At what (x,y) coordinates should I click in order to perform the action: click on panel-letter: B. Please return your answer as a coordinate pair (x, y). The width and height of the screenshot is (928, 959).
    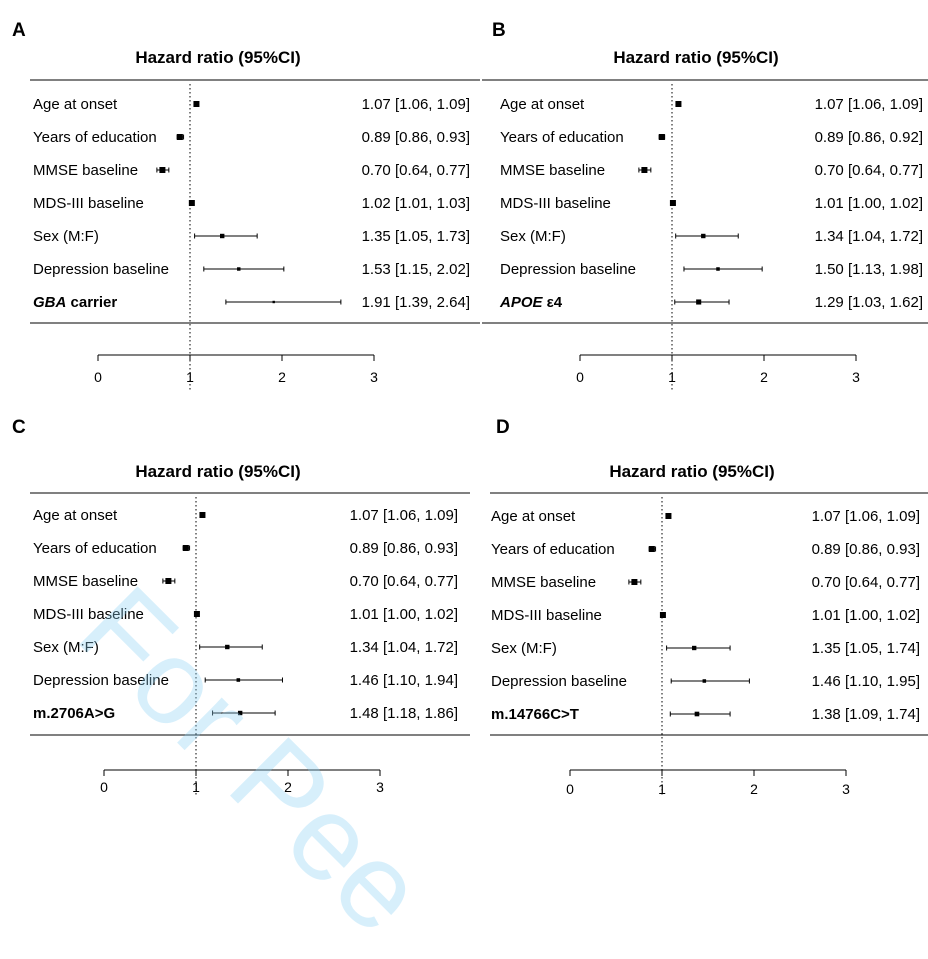
    Looking at the image, I should click on (499, 30).